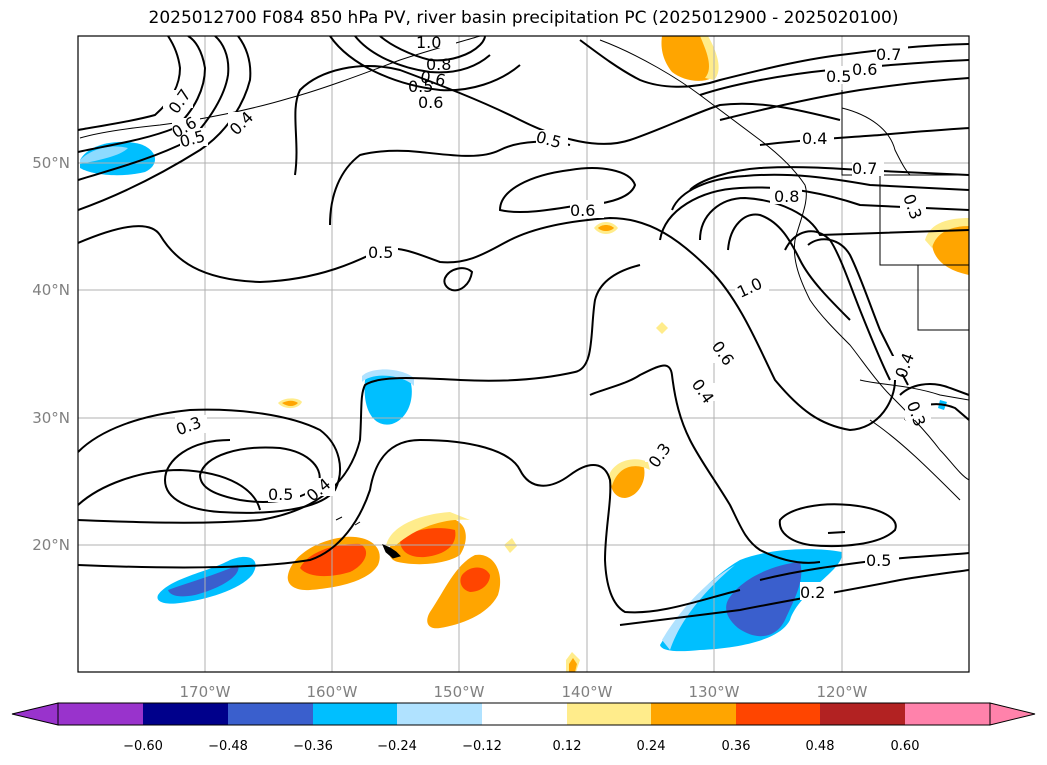 The width and height of the screenshot is (1047, 765). Describe the element at coordinates (905, 746) in the screenshot. I see `colorbar-tick-label: 0.60` at that location.